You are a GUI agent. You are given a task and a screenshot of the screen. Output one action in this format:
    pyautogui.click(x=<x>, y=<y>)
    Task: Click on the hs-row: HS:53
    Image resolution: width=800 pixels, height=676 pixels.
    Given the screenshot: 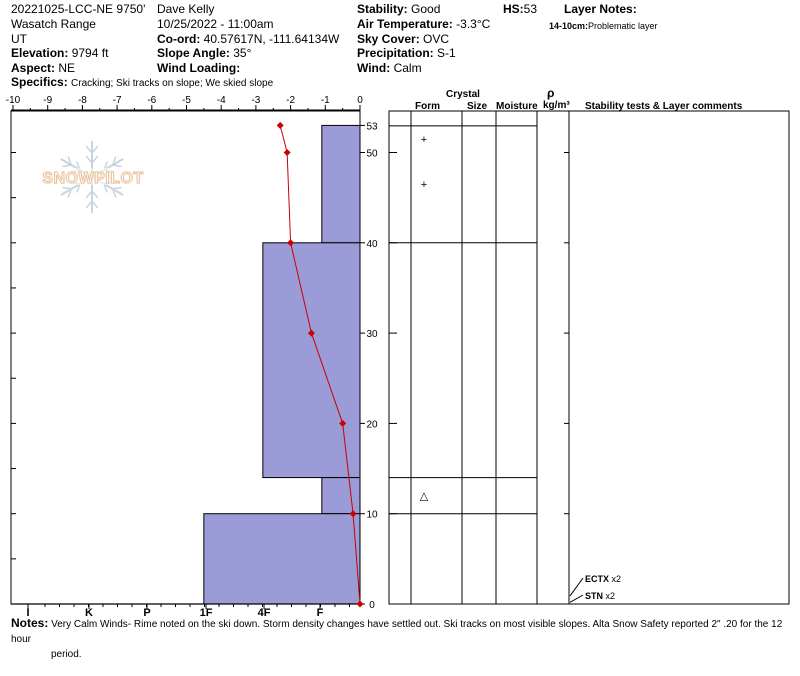 What is the action you would take?
    pyautogui.click(x=520, y=9)
    